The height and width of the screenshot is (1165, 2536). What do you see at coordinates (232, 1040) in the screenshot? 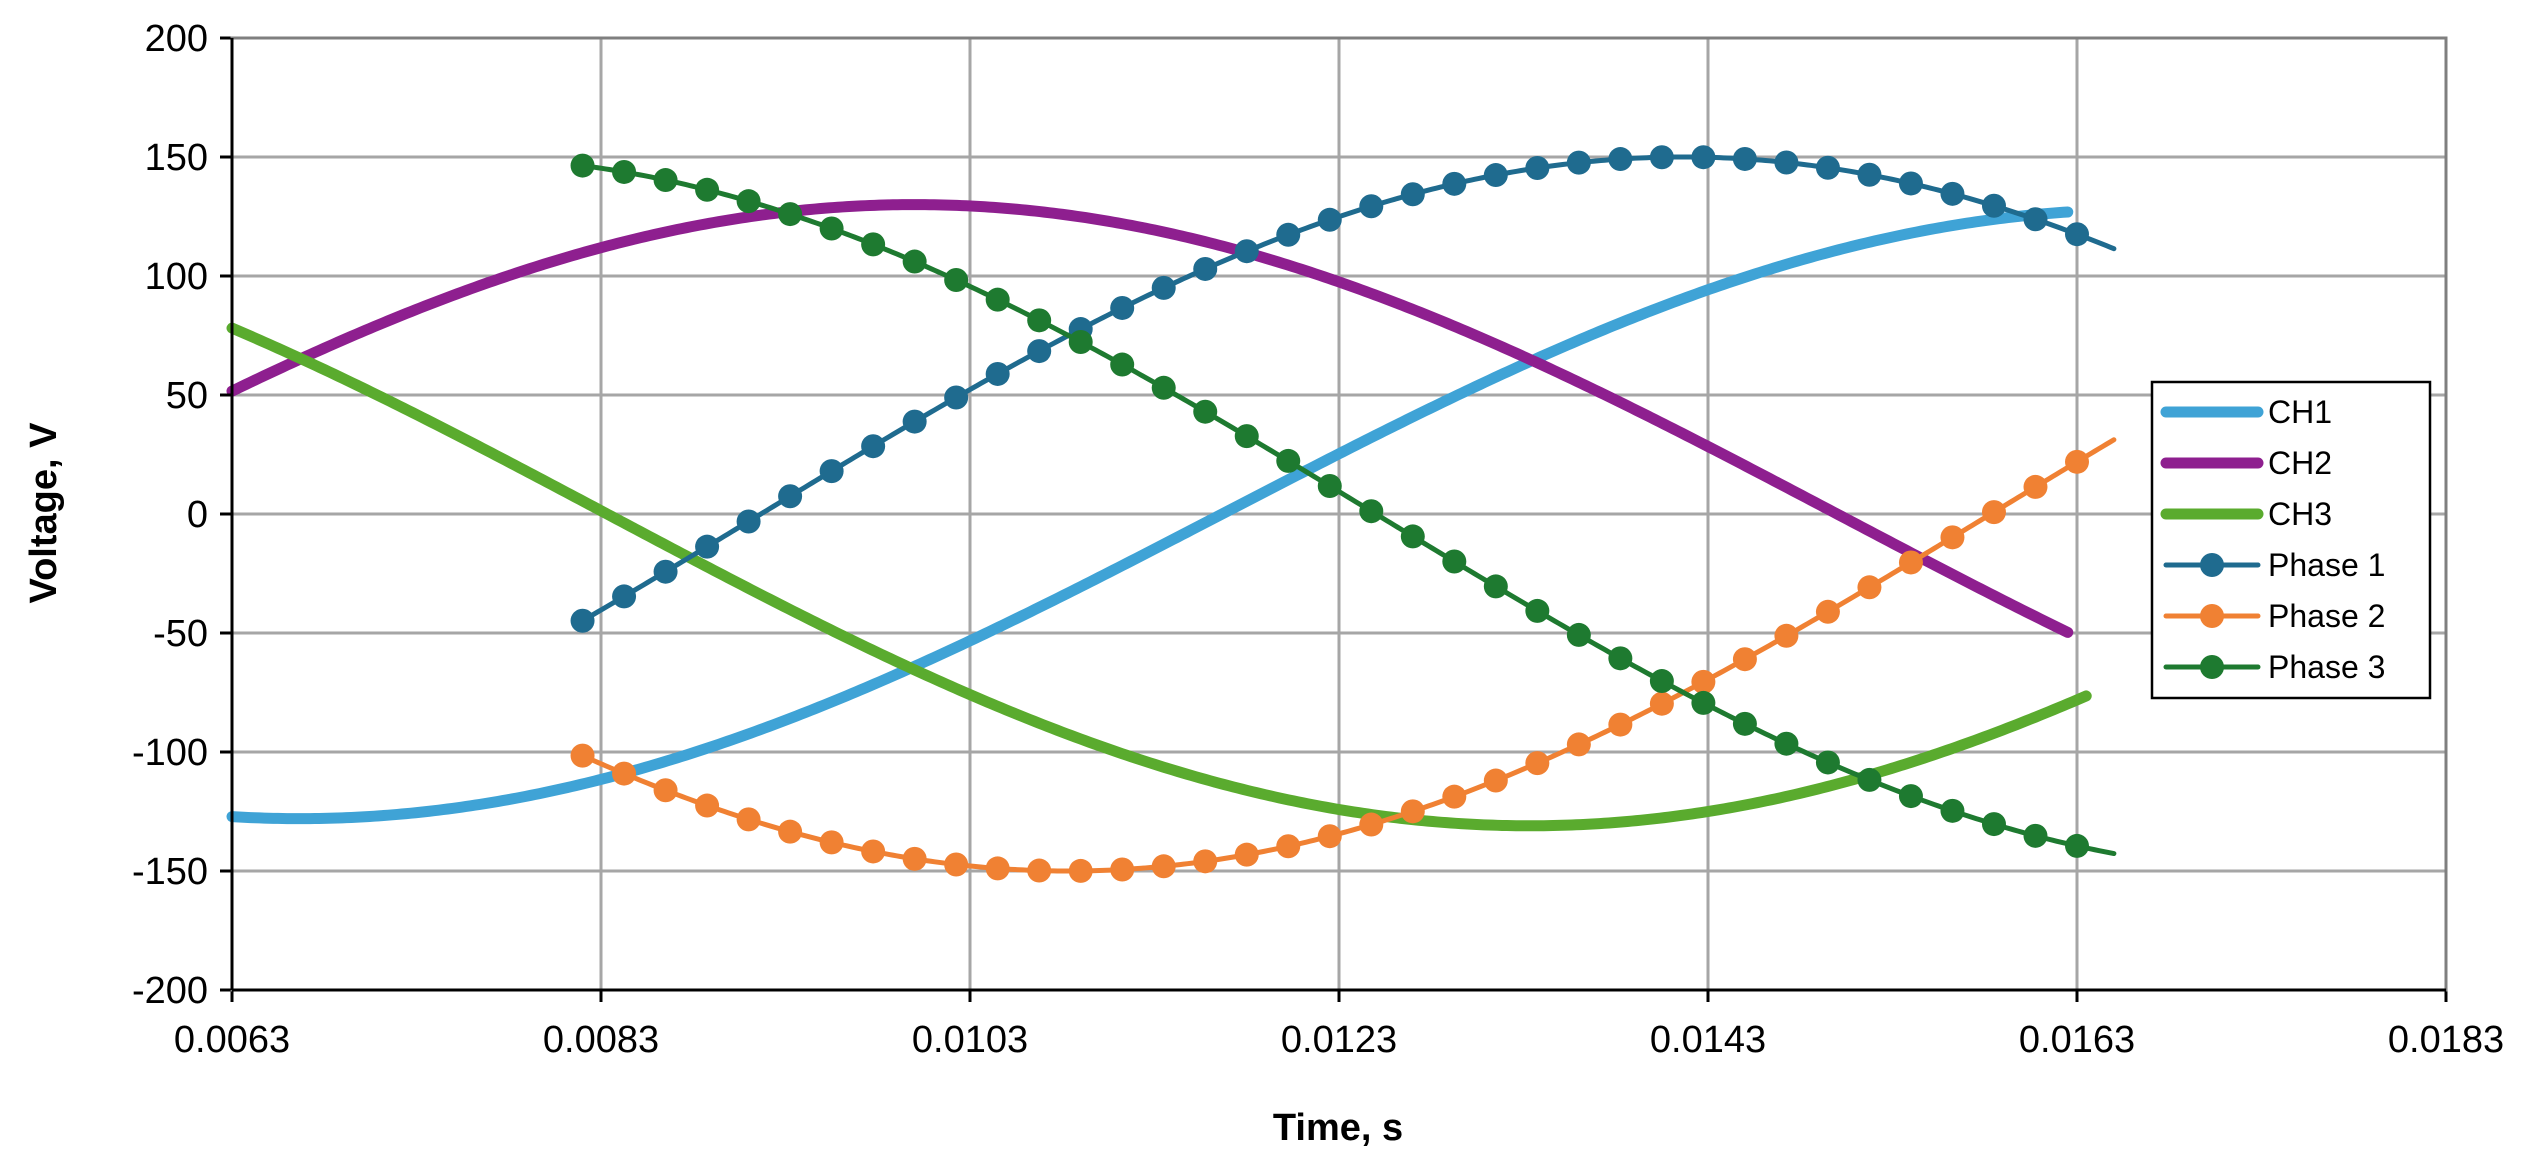
I see `x-tick-label: 0.0063` at bounding box center [232, 1040].